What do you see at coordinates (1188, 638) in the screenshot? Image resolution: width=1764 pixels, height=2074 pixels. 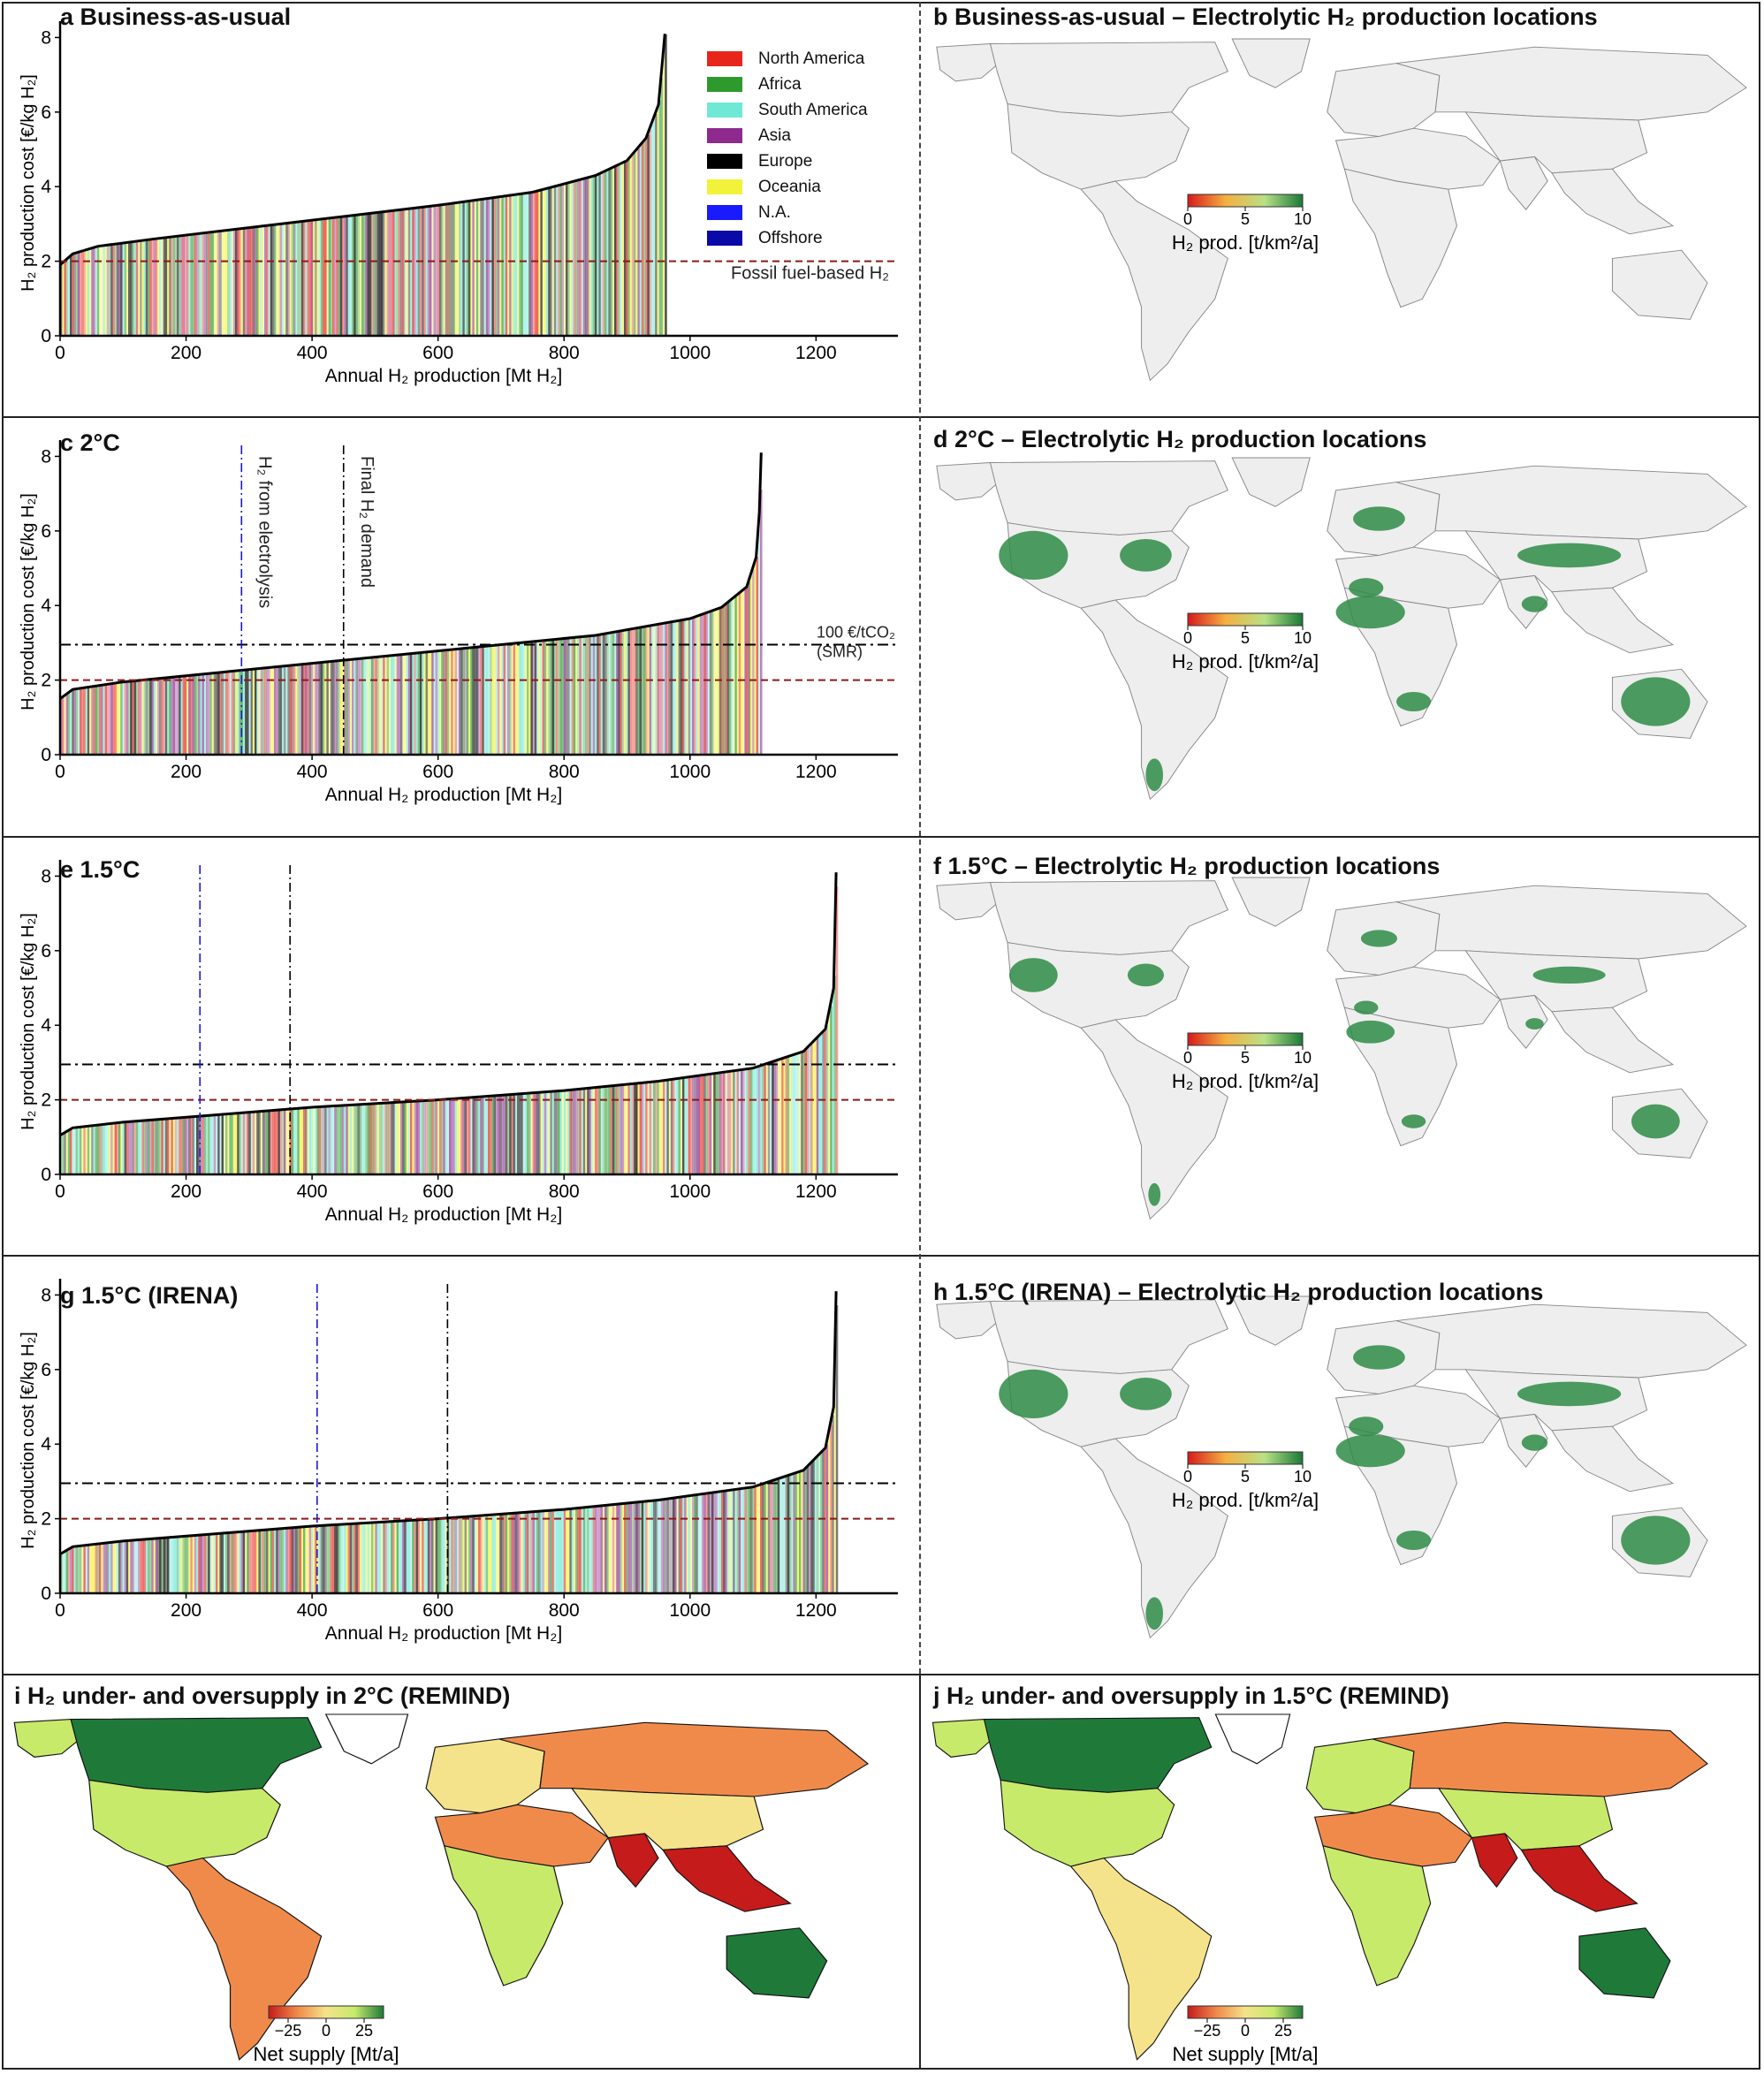 I see `colorbar-tick-label: 0` at bounding box center [1188, 638].